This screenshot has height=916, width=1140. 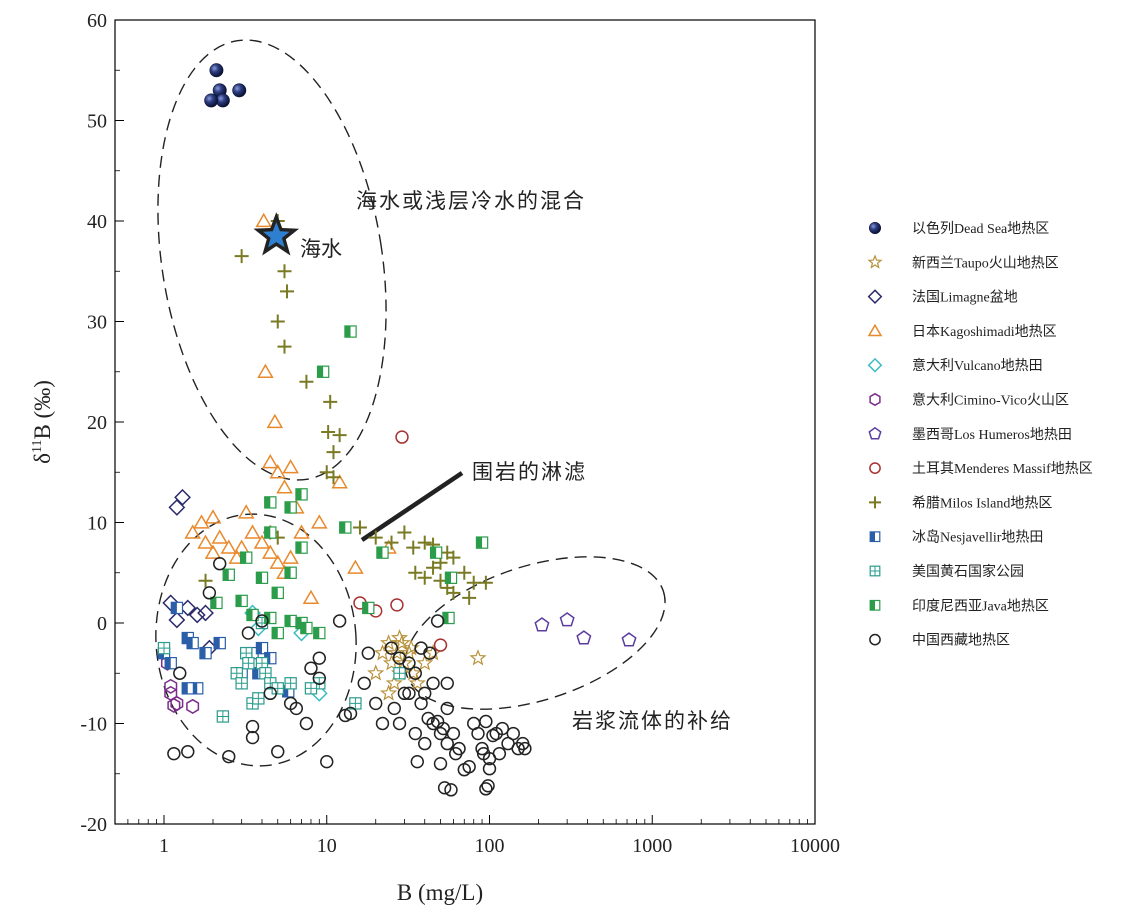 I want to click on y-tick-label: 10, so click(x=97, y=524).